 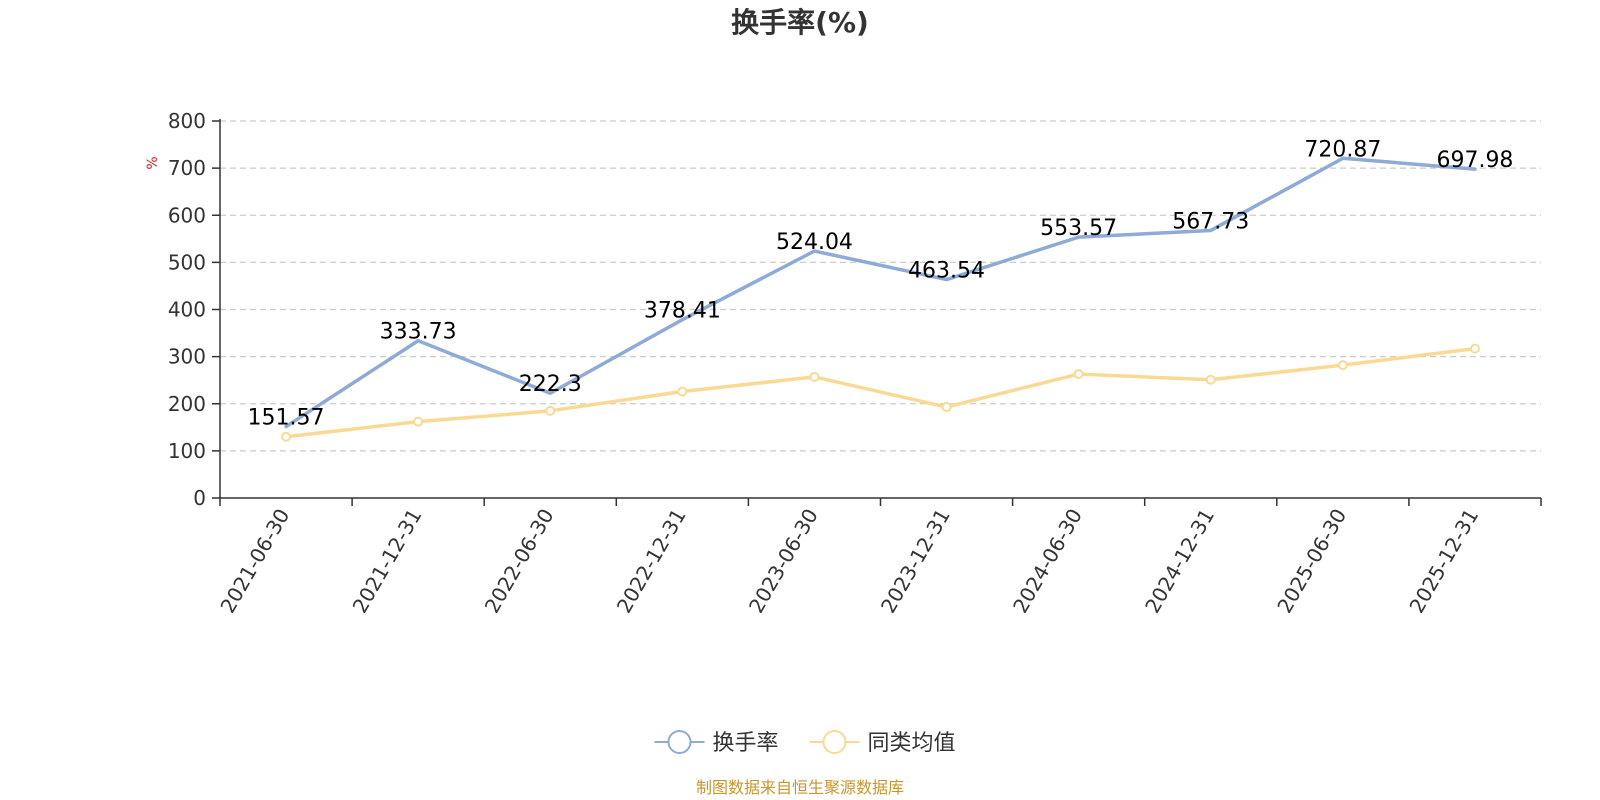 I want to click on x-tick-label-2024-06-30: 2024-06-30, so click(x=1047, y=561).